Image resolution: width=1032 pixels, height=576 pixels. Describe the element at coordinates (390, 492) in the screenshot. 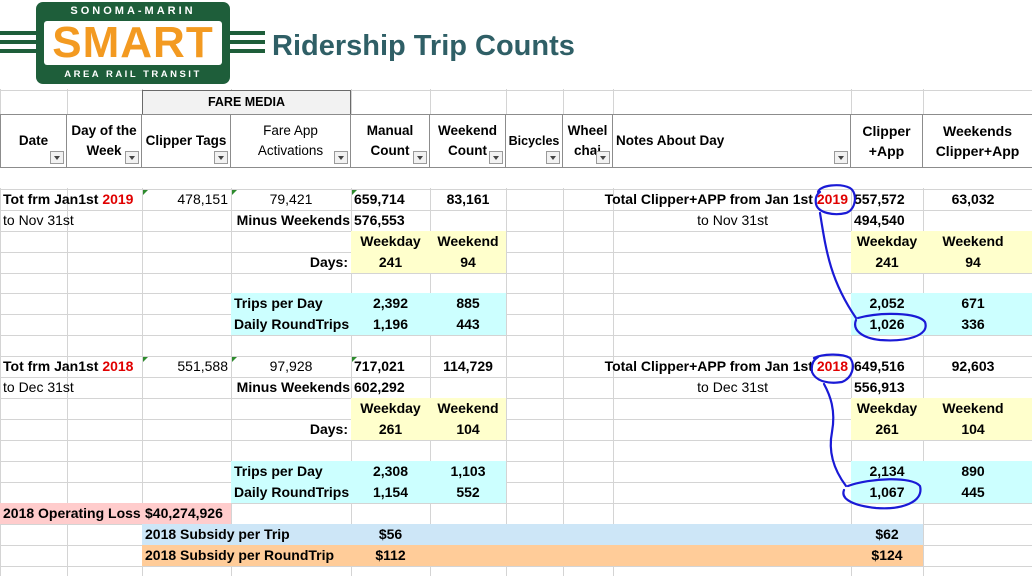

I see `roundtrips-weekday-2018: 1,154` at that location.